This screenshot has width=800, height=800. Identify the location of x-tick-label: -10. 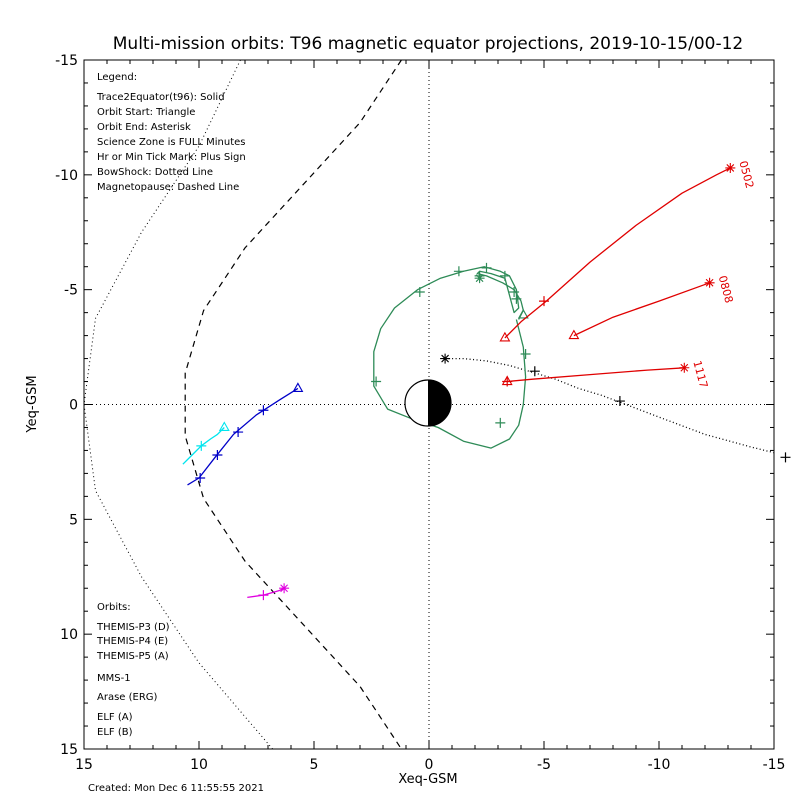
(659, 765).